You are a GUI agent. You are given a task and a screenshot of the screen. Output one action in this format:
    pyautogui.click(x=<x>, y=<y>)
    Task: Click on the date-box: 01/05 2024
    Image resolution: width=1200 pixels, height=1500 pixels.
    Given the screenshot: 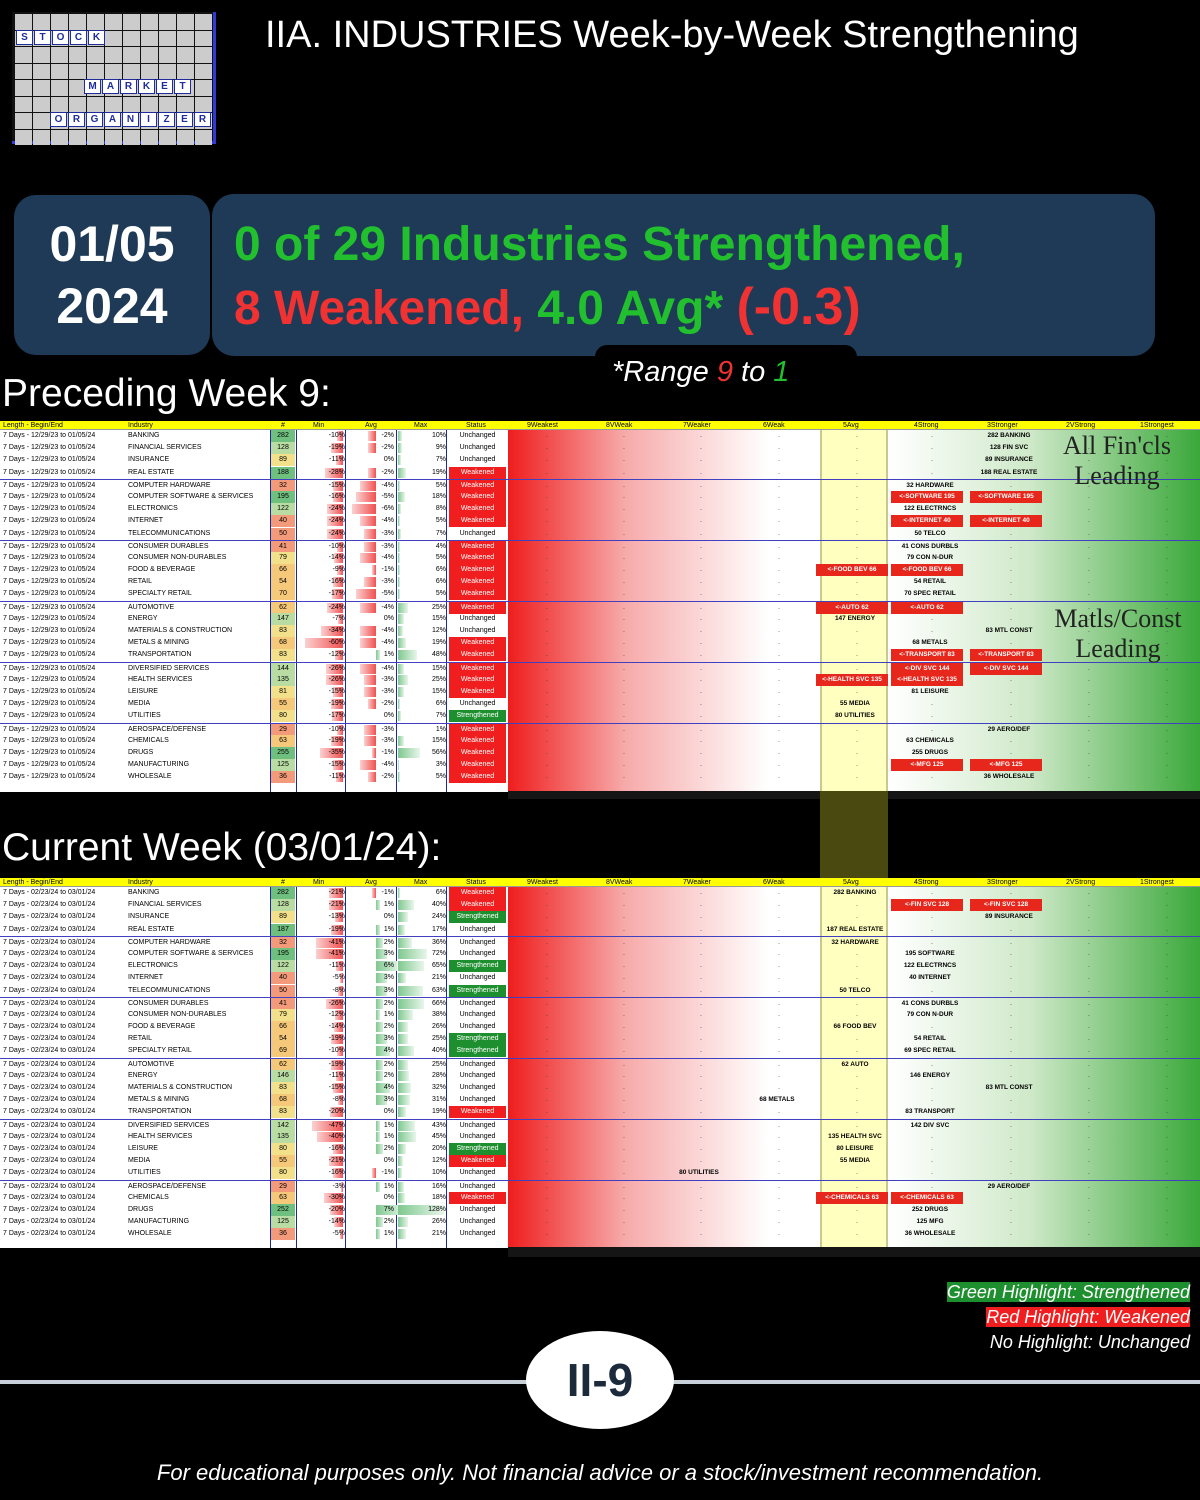 What is the action you would take?
    pyautogui.click(x=112, y=275)
    